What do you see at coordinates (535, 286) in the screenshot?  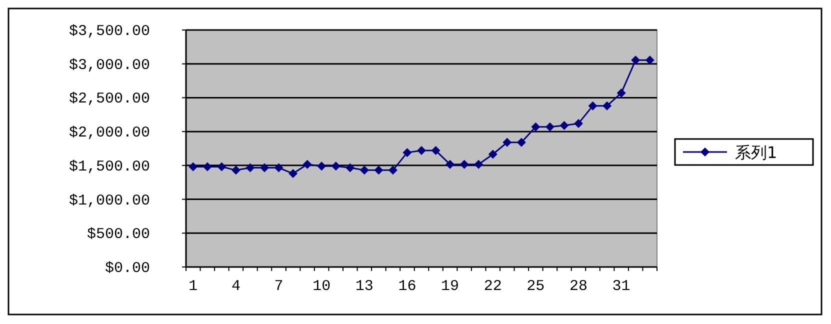 I see `x-tick-label: 25` at bounding box center [535, 286].